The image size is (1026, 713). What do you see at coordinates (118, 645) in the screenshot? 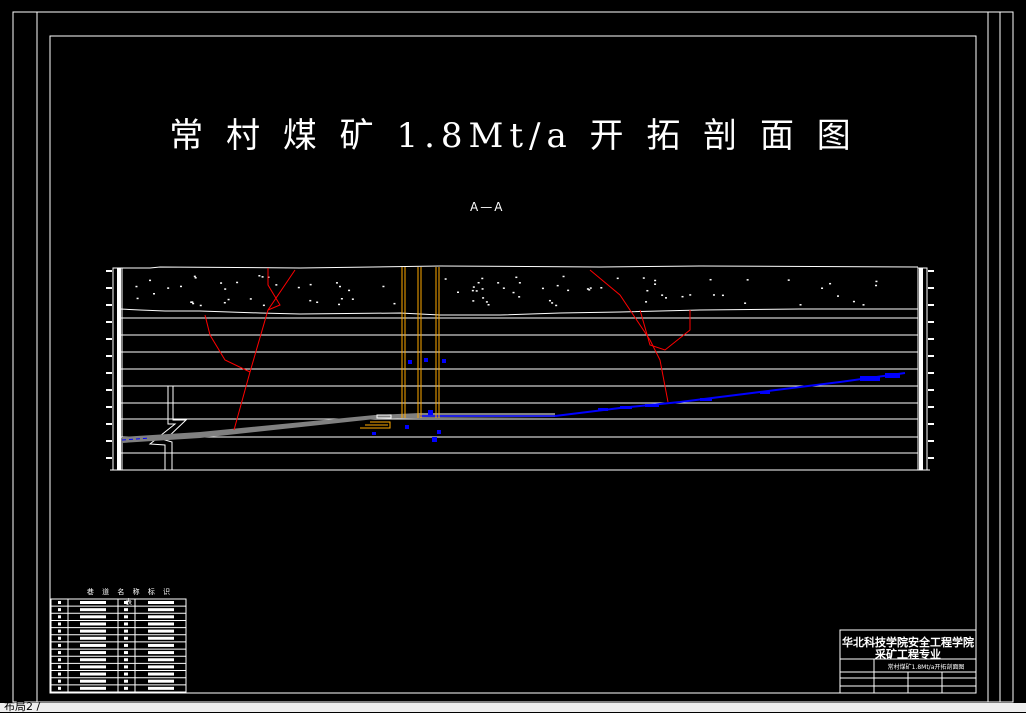
I see `legend-table` at bounding box center [118, 645].